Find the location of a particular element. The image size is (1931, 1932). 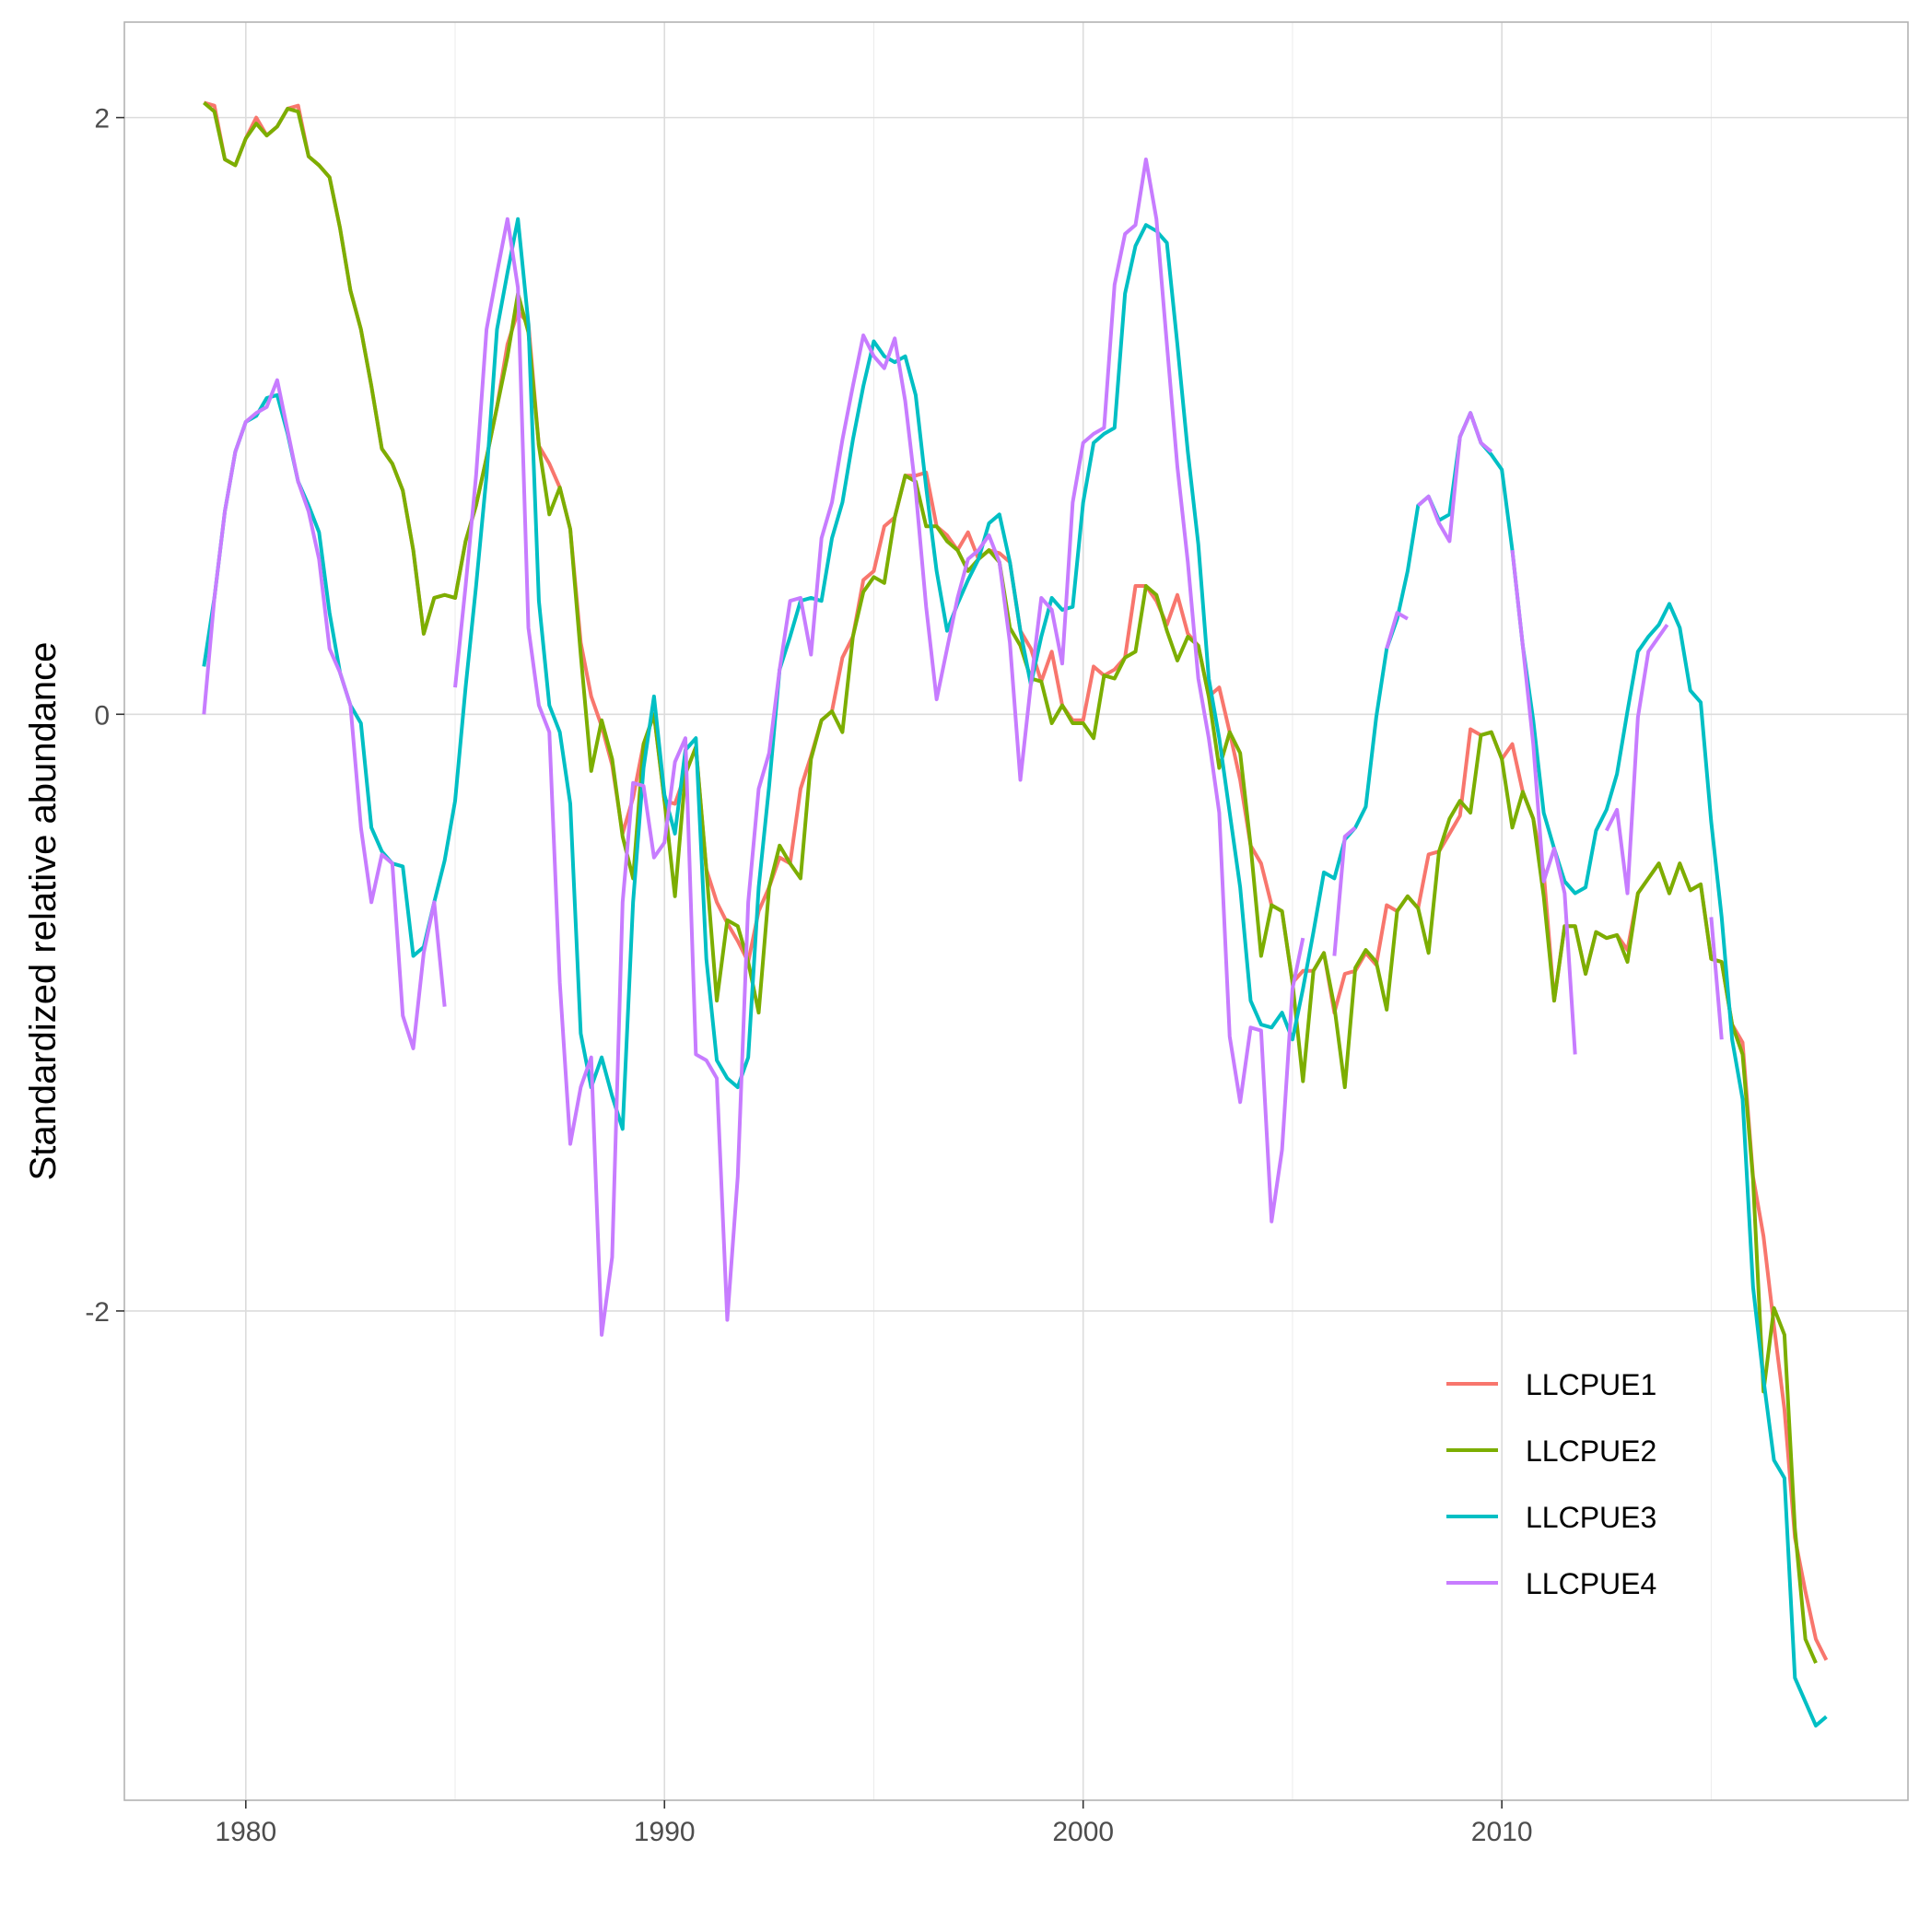

y-axis-title: Standardized relative abundance is located at coordinates (43, 912).